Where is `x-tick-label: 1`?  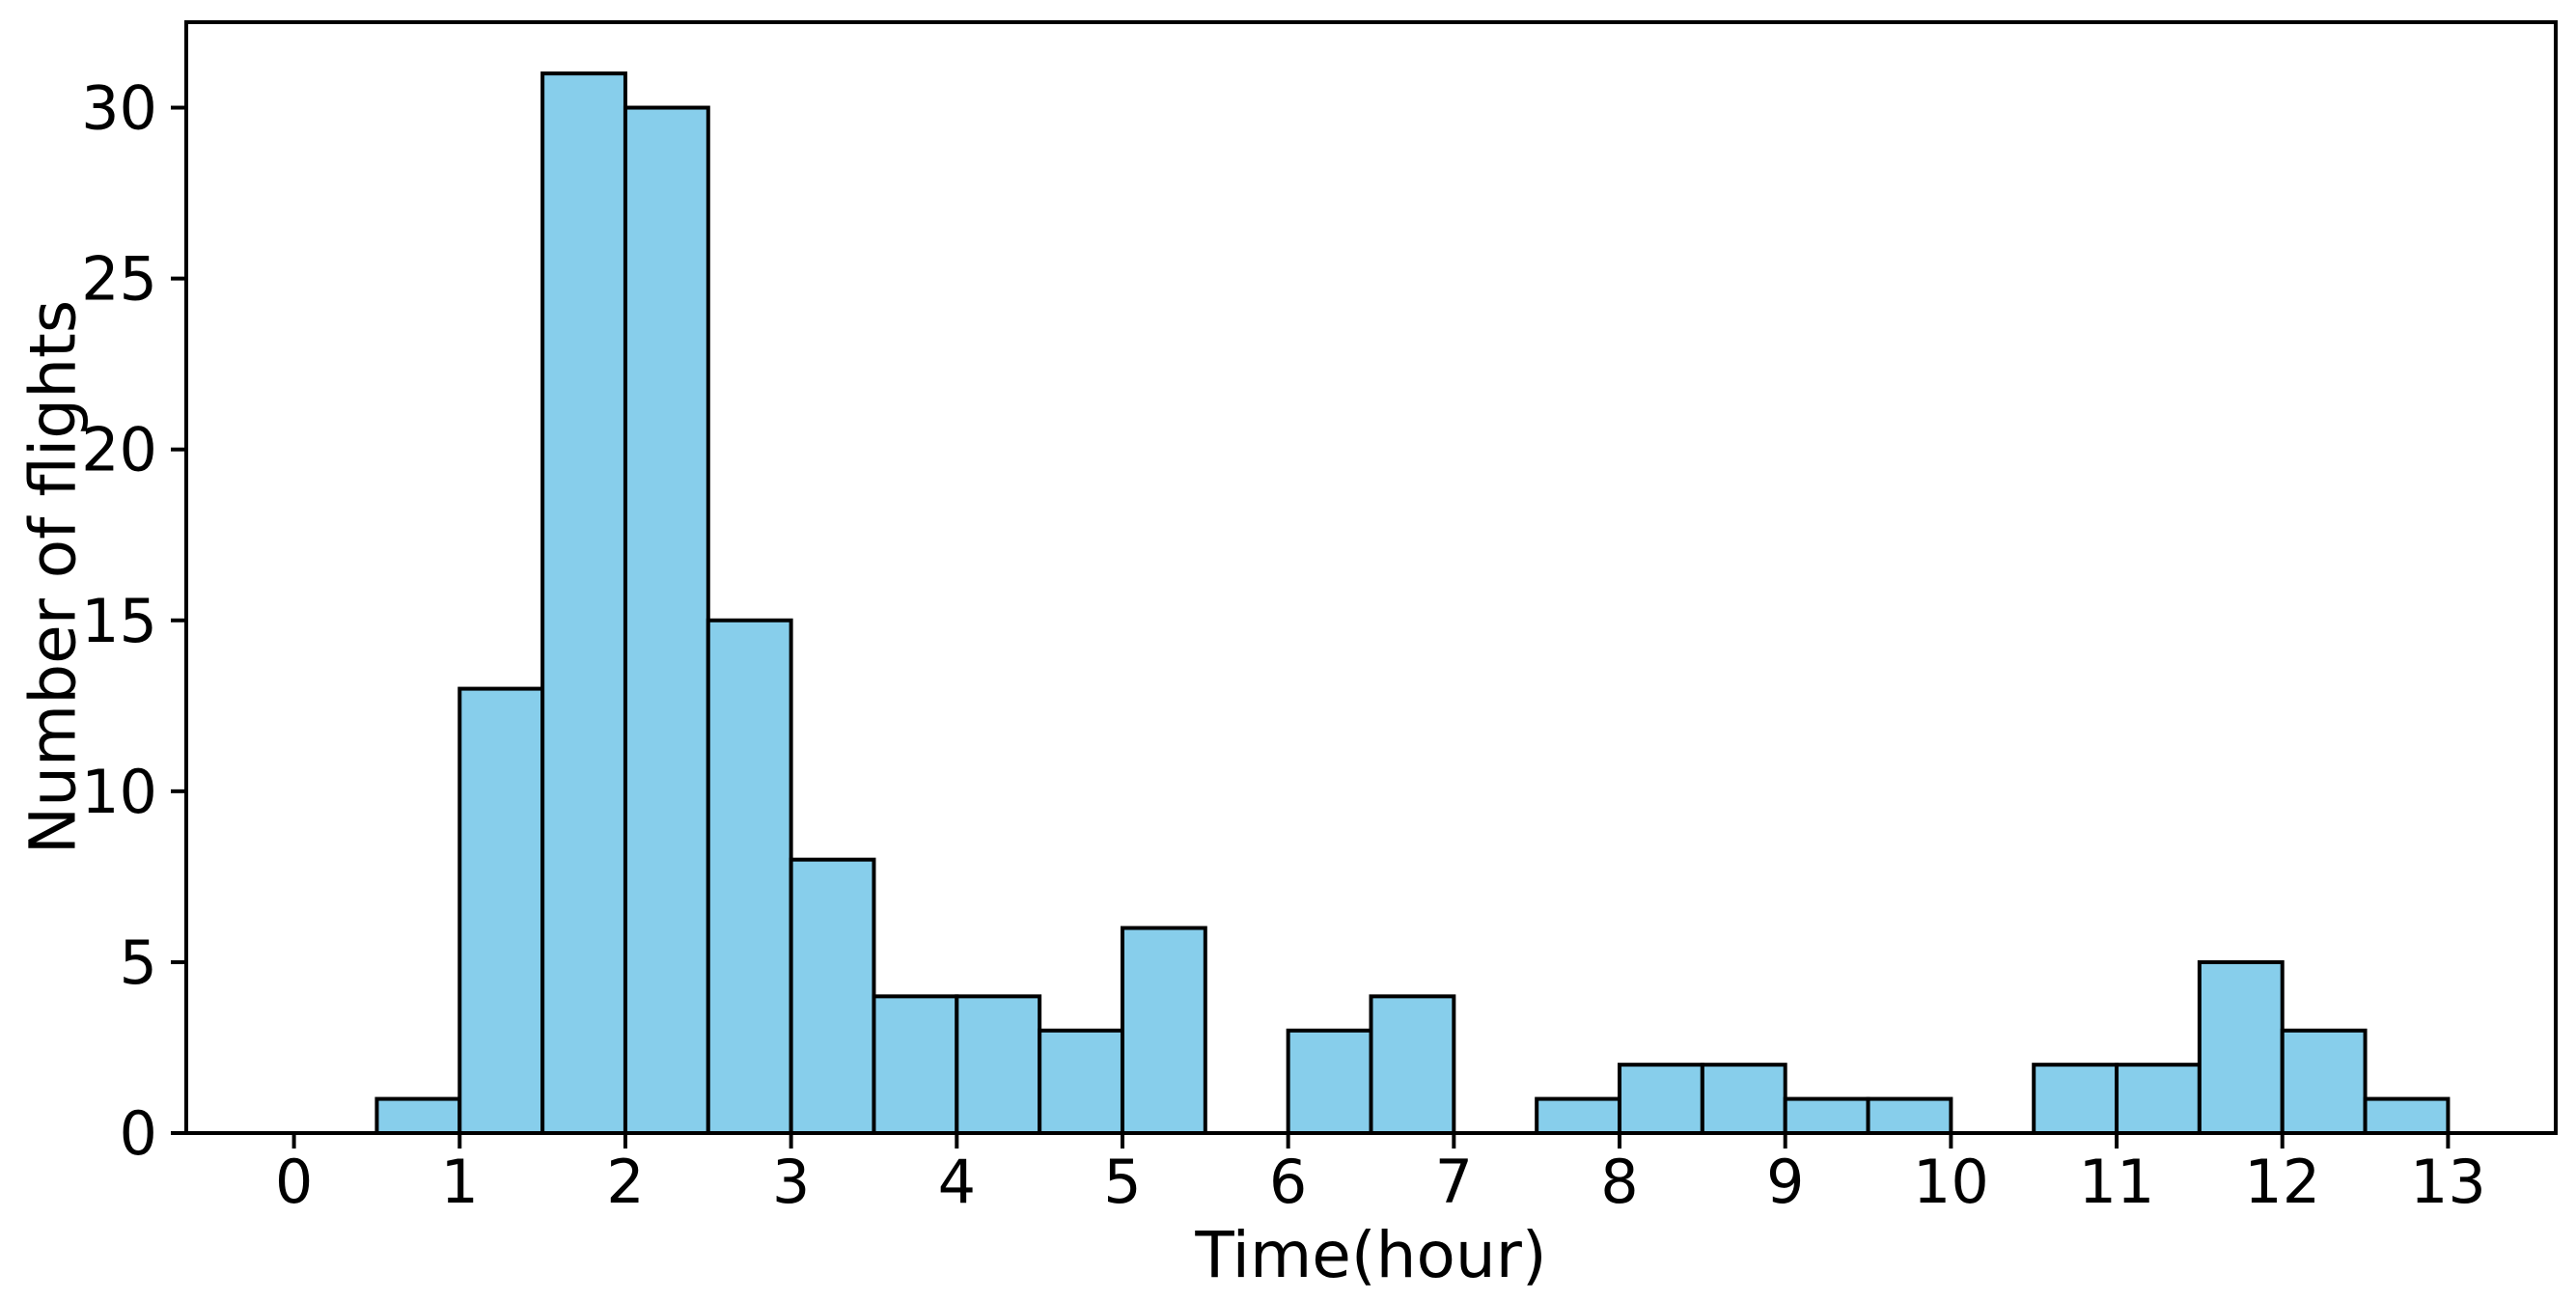 x-tick-label: 1 is located at coordinates (460, 1182).